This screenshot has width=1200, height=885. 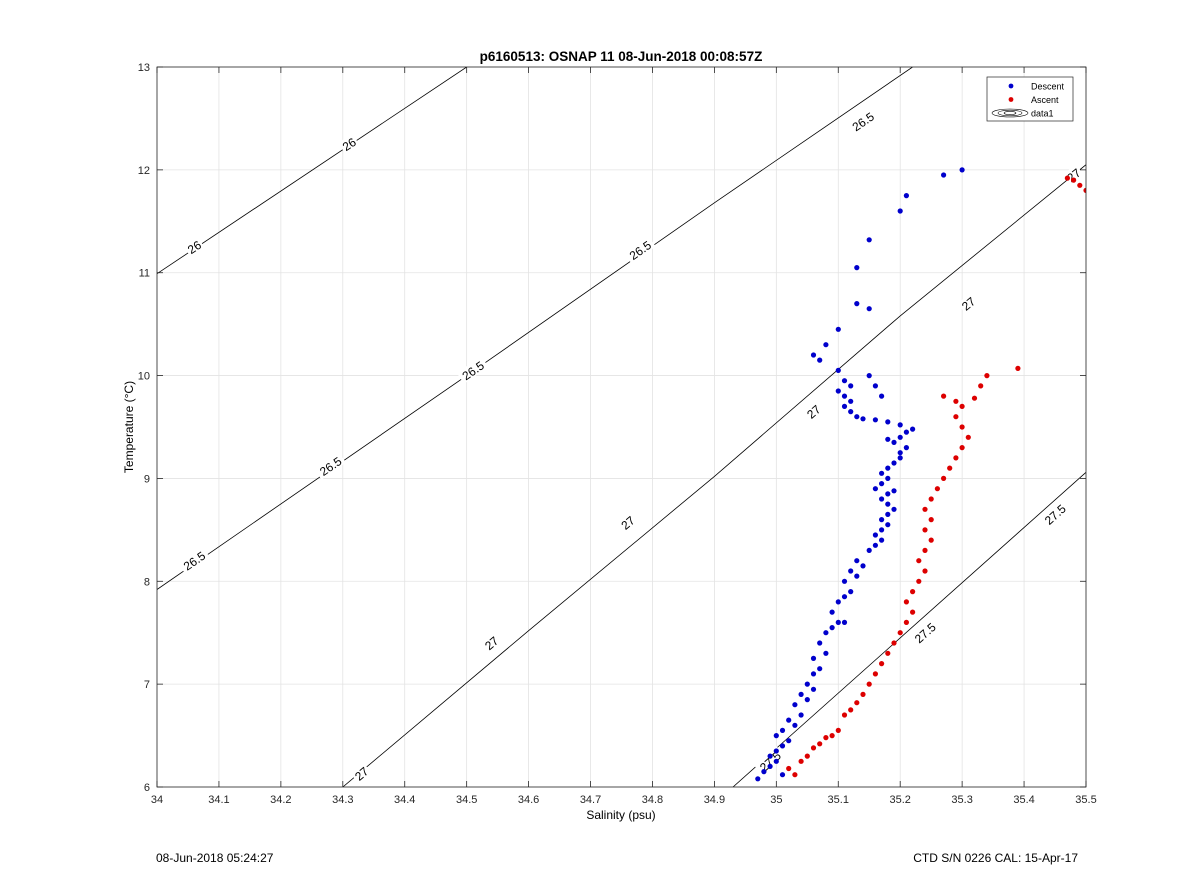 I want to click on x-tick-label: 35, so click(x=776, y=800).